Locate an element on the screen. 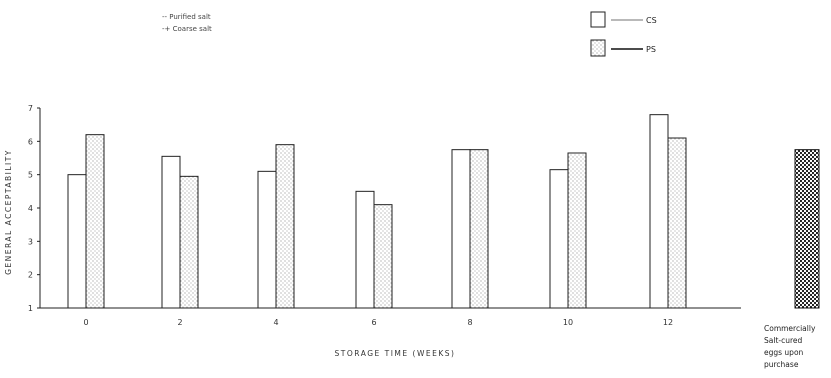 The height and width of the screenshot is (378, 831). legend-cs: CS is located at coordinates (623, 19).